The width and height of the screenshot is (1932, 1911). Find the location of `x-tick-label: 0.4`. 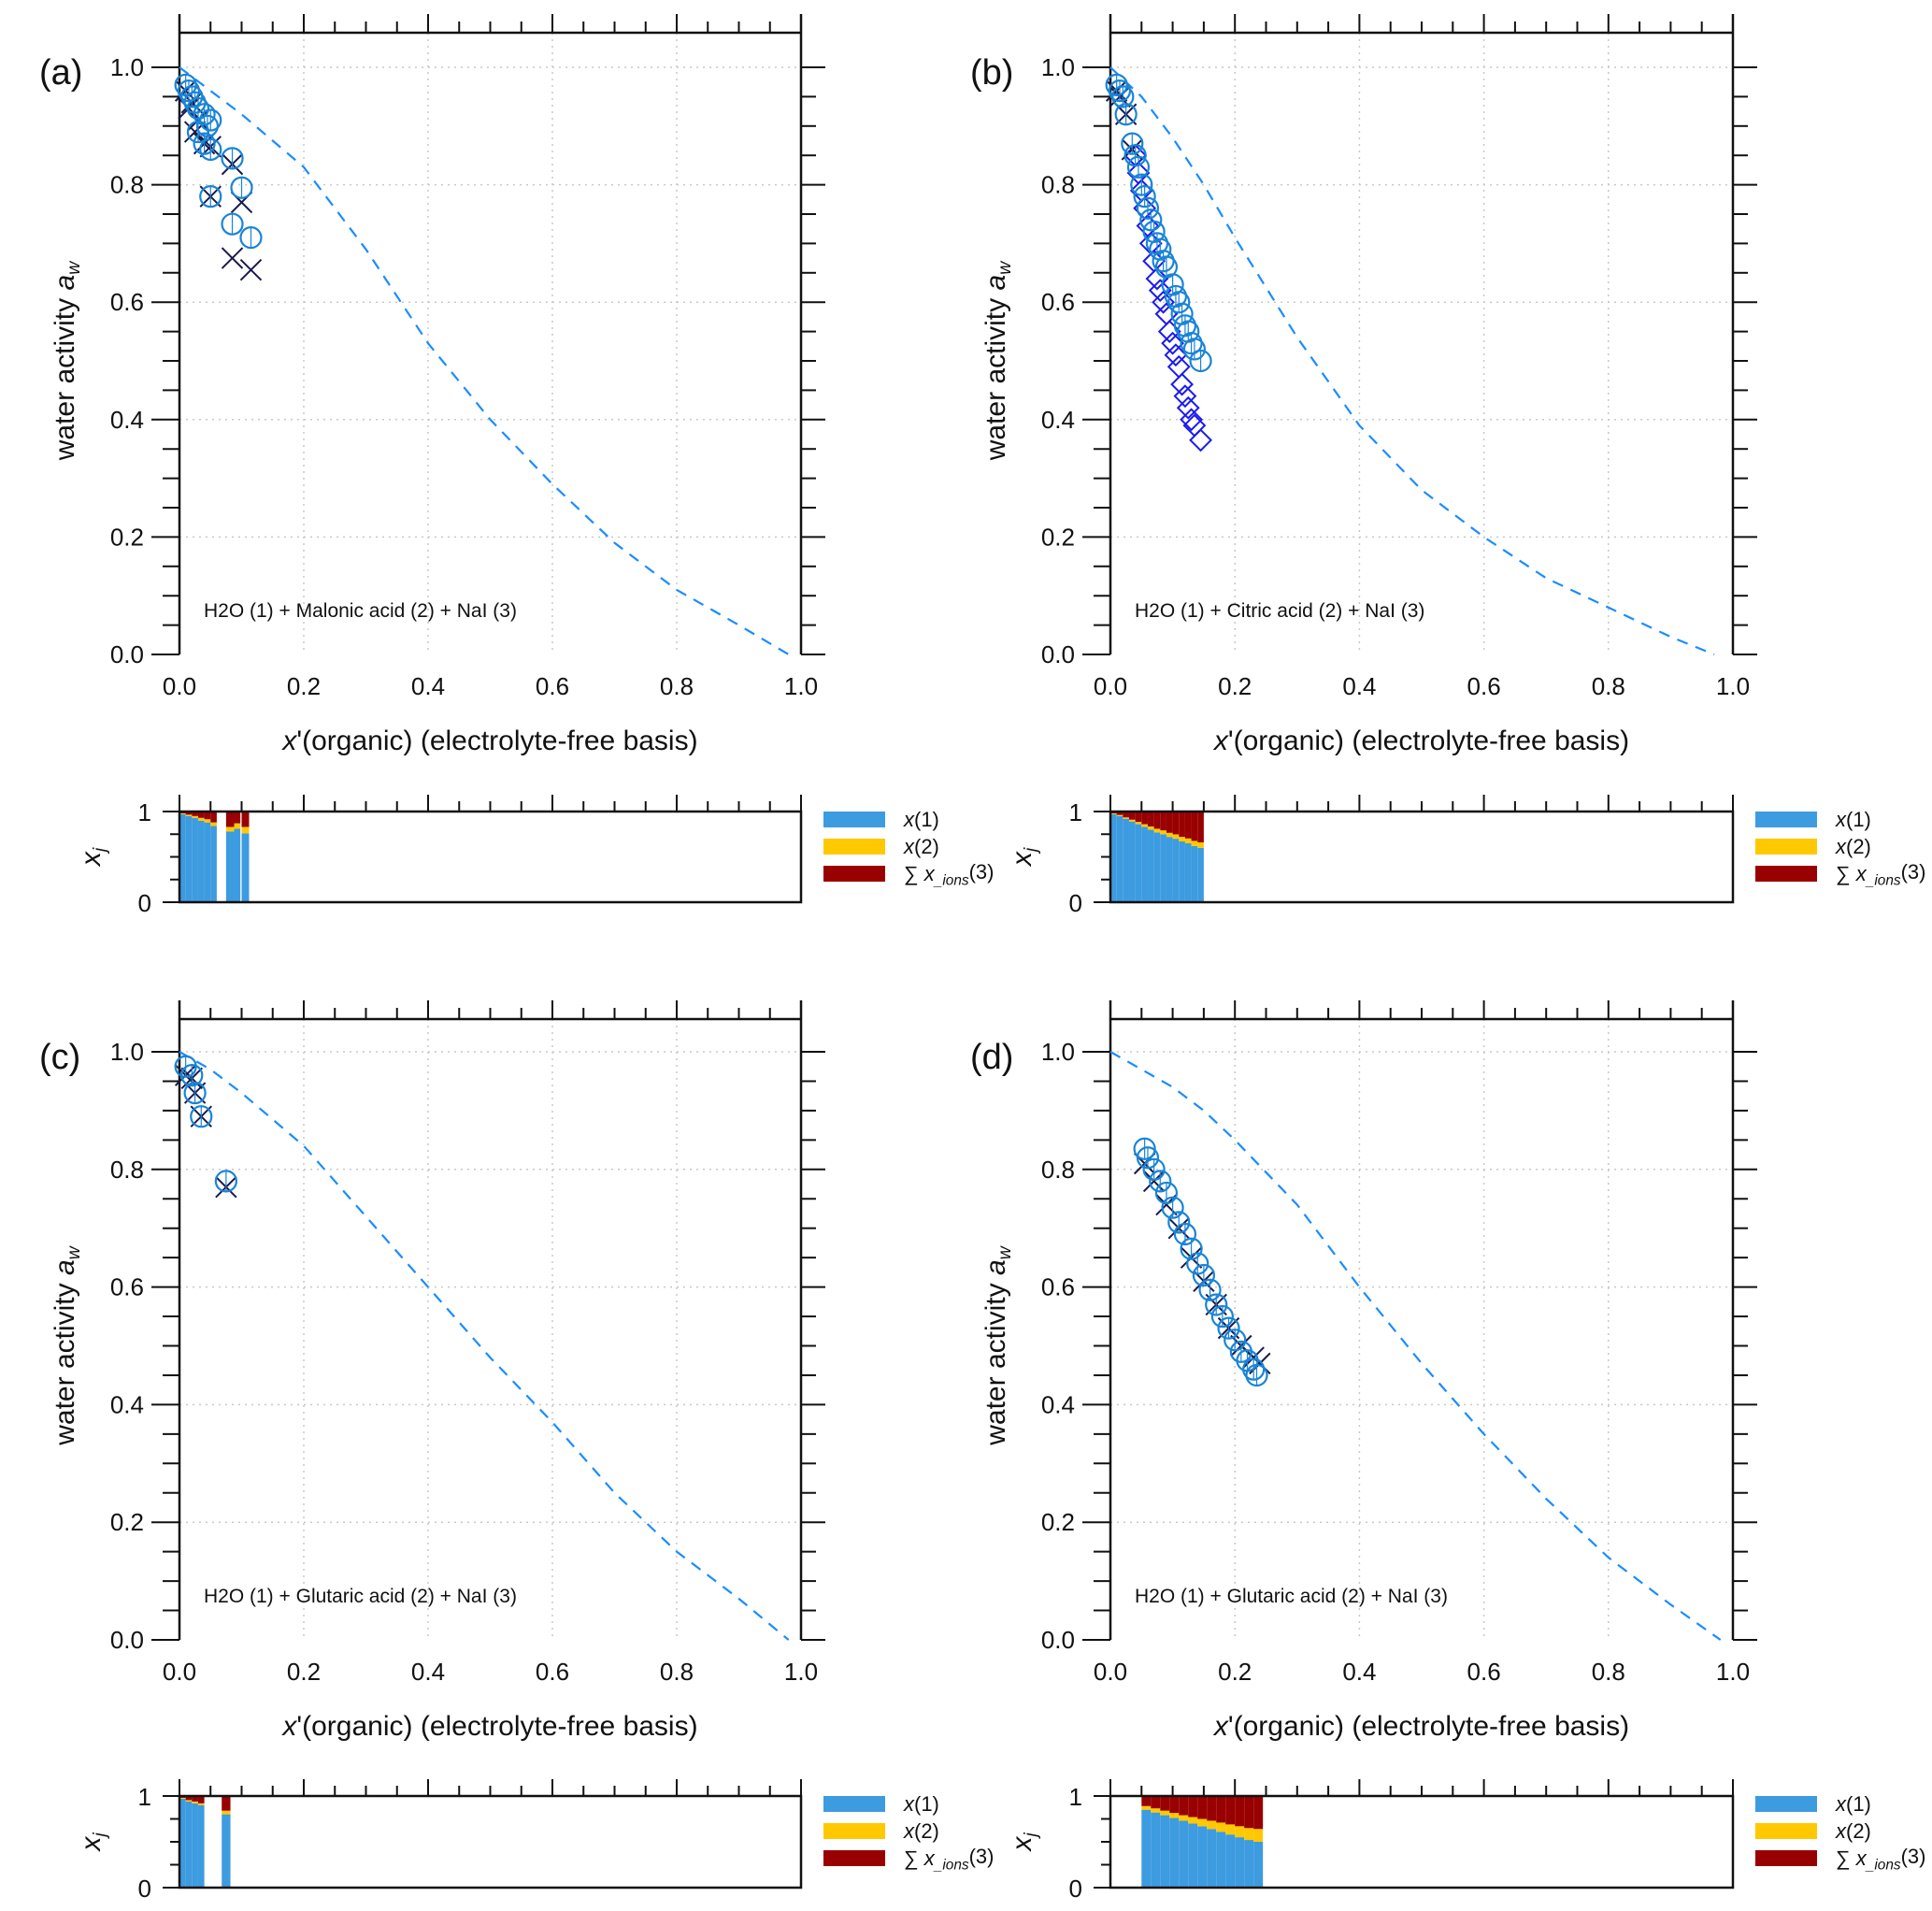

x-tick-label: 0.4 is located at coordinates (1359, 686).